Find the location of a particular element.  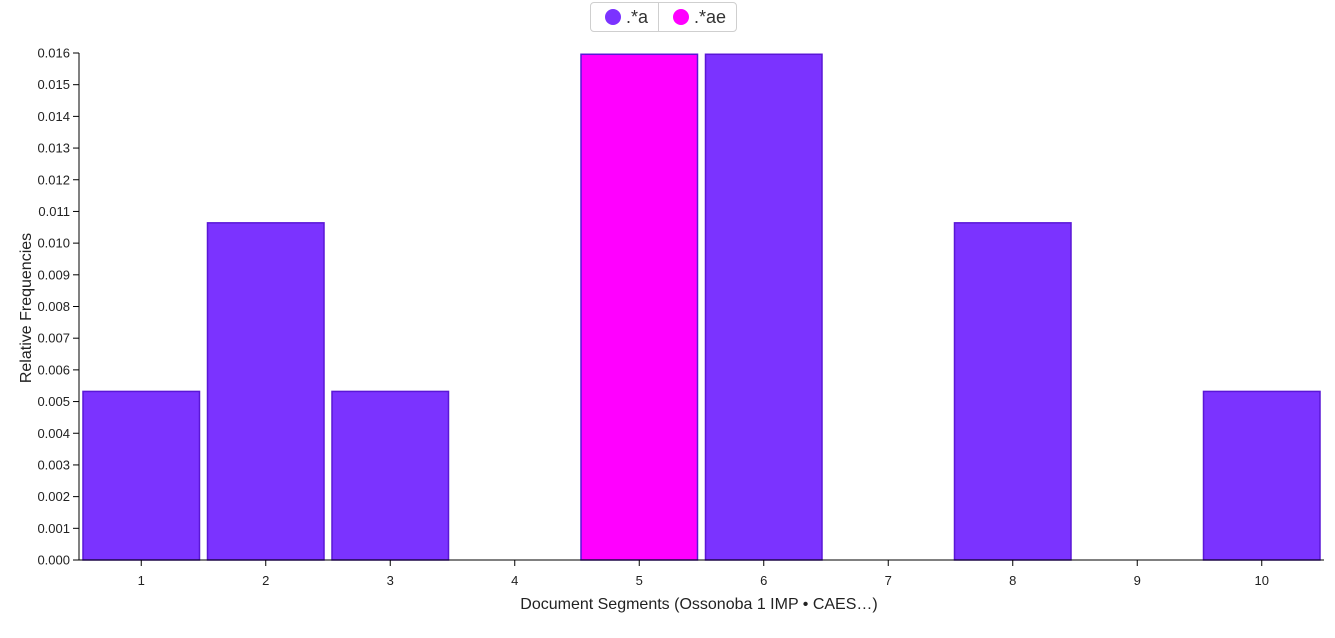

y-tick-label: 0.014 is located at coordinates (53, 116).